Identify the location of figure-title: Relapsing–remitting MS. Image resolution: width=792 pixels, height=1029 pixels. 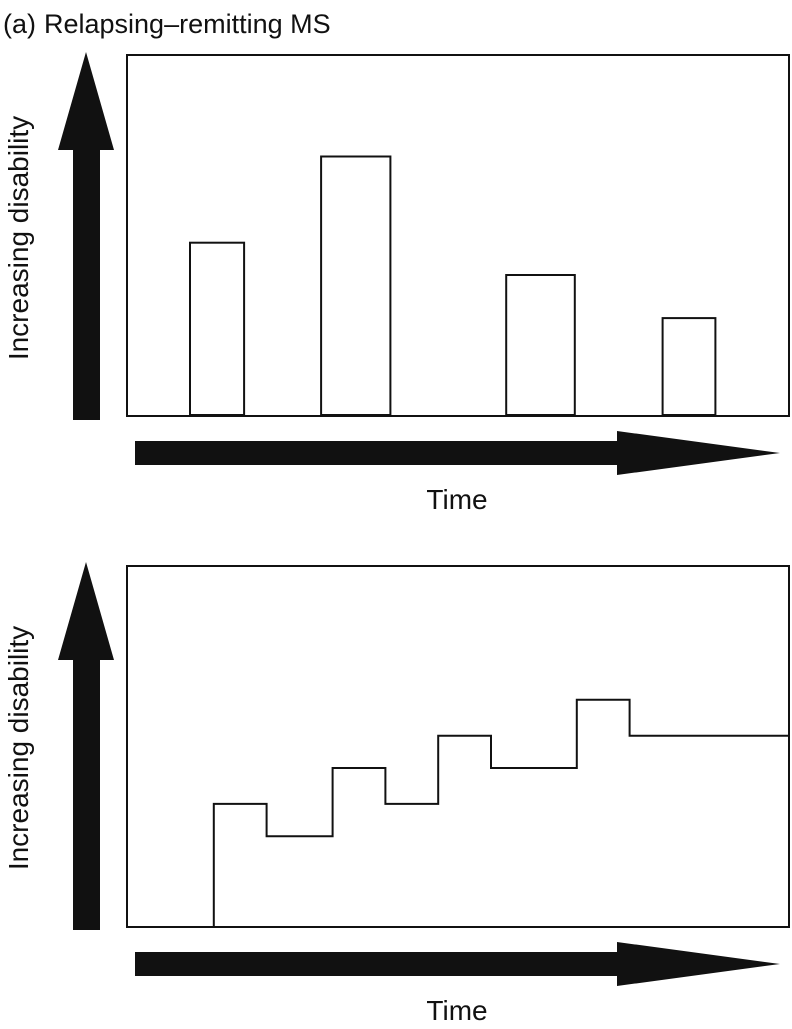
(187, 24).